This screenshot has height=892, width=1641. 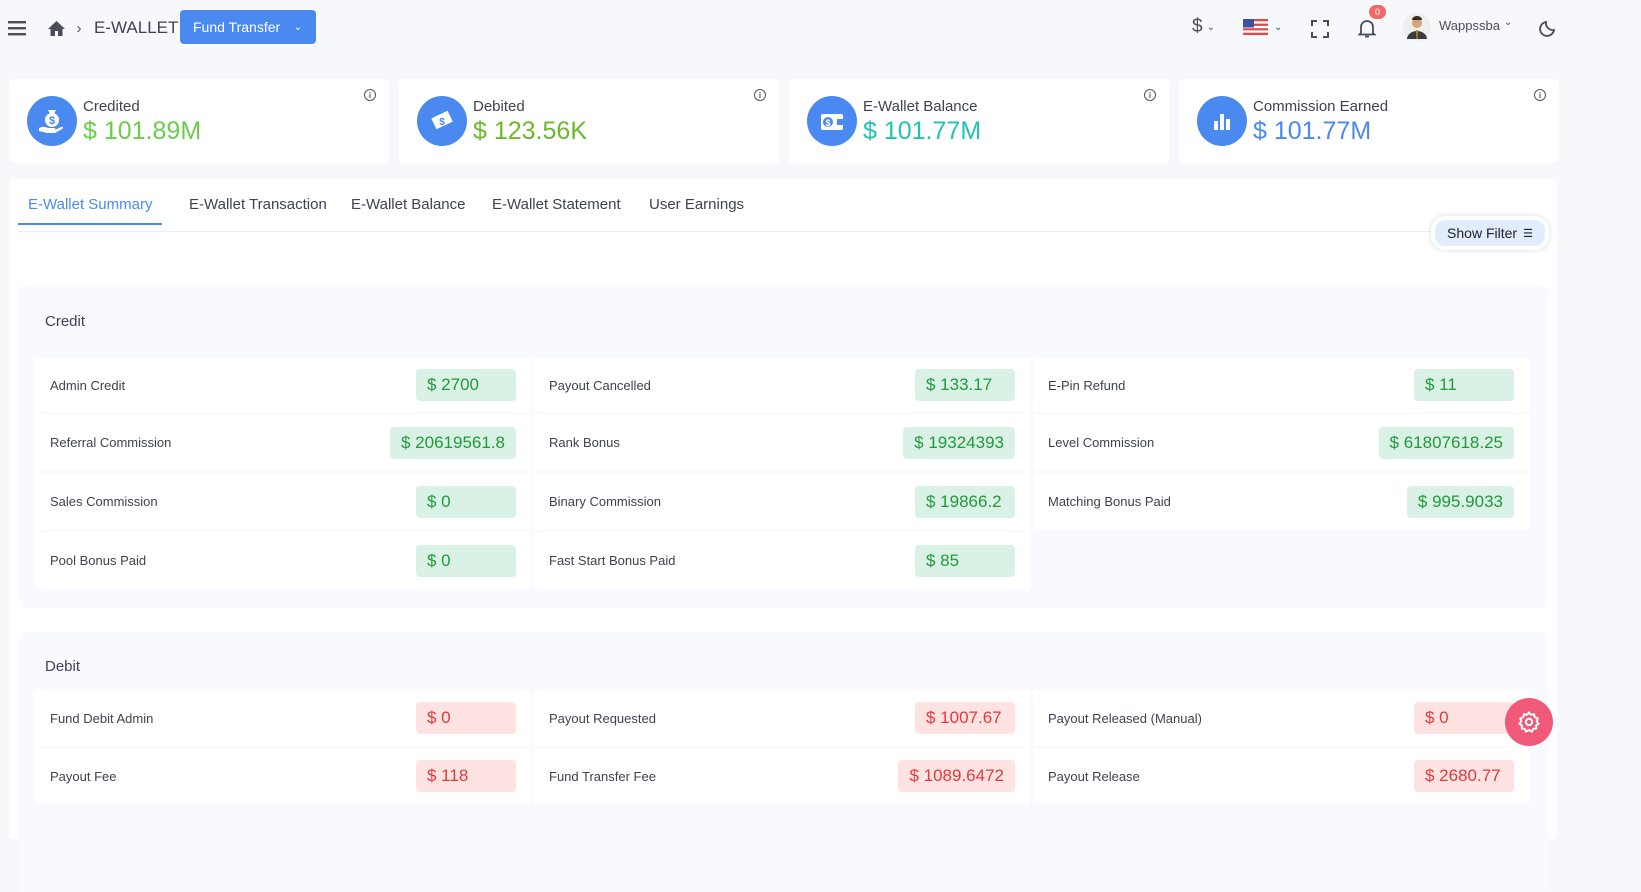 What do you see at coordinates (1417, 27) in the screenshot?
I see `avatar` at bounding box center [1417, 27].